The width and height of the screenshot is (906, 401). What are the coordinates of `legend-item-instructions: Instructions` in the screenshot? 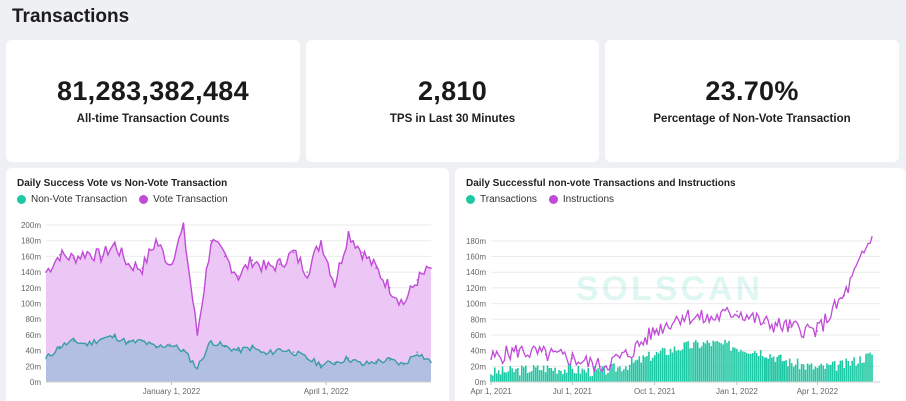 It's located at (581, 199).